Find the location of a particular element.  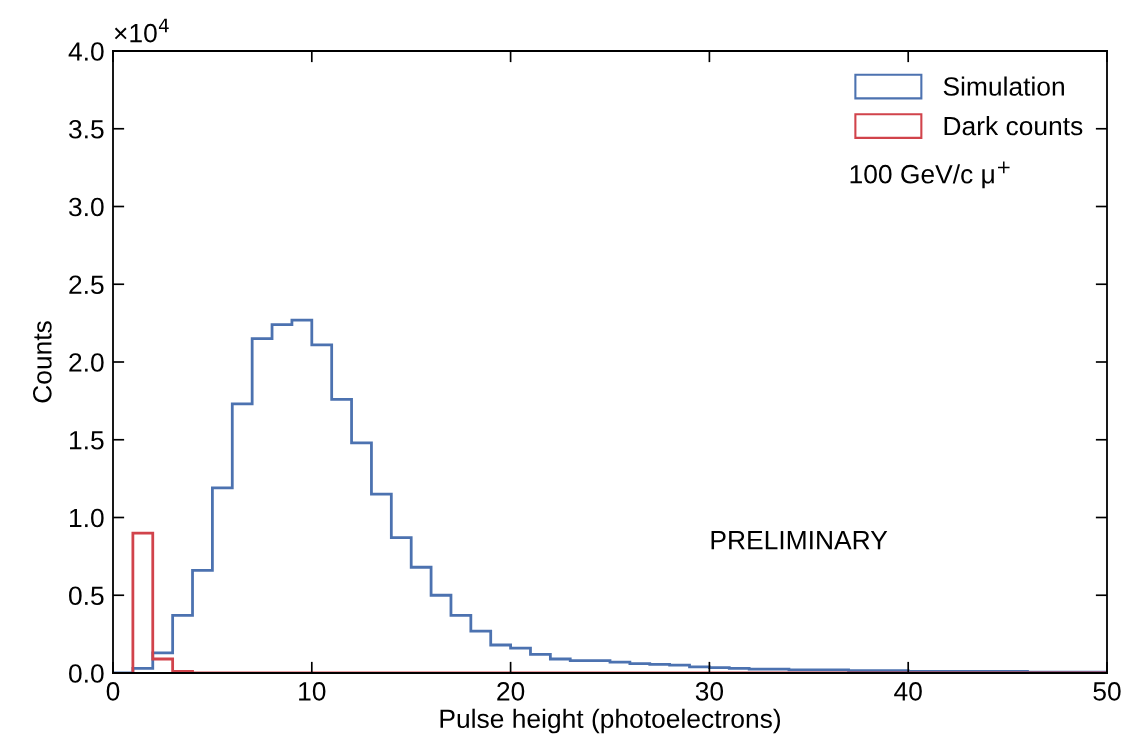

text: ×10$^{4}$ is located at coordinates (141, 30).